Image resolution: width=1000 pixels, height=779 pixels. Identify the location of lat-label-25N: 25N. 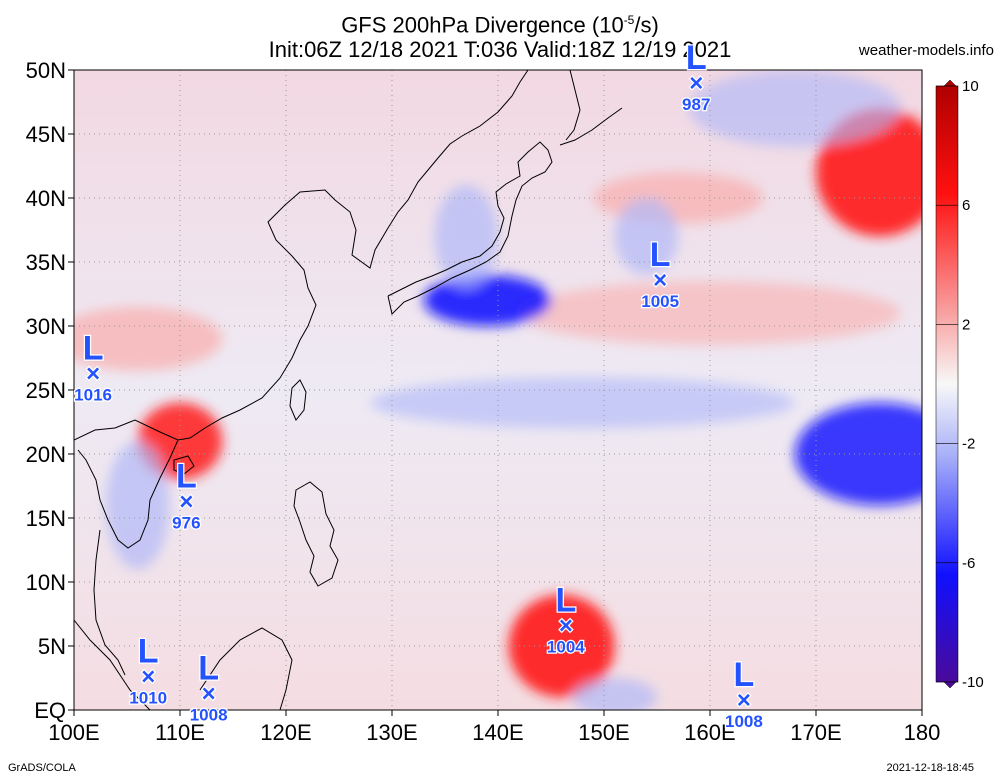
(46, 390).